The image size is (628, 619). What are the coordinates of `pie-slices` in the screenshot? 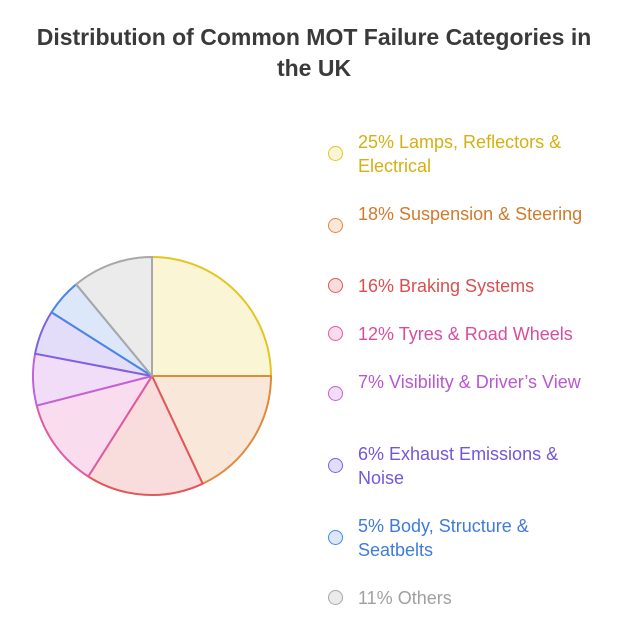 It's located at (152, 376).